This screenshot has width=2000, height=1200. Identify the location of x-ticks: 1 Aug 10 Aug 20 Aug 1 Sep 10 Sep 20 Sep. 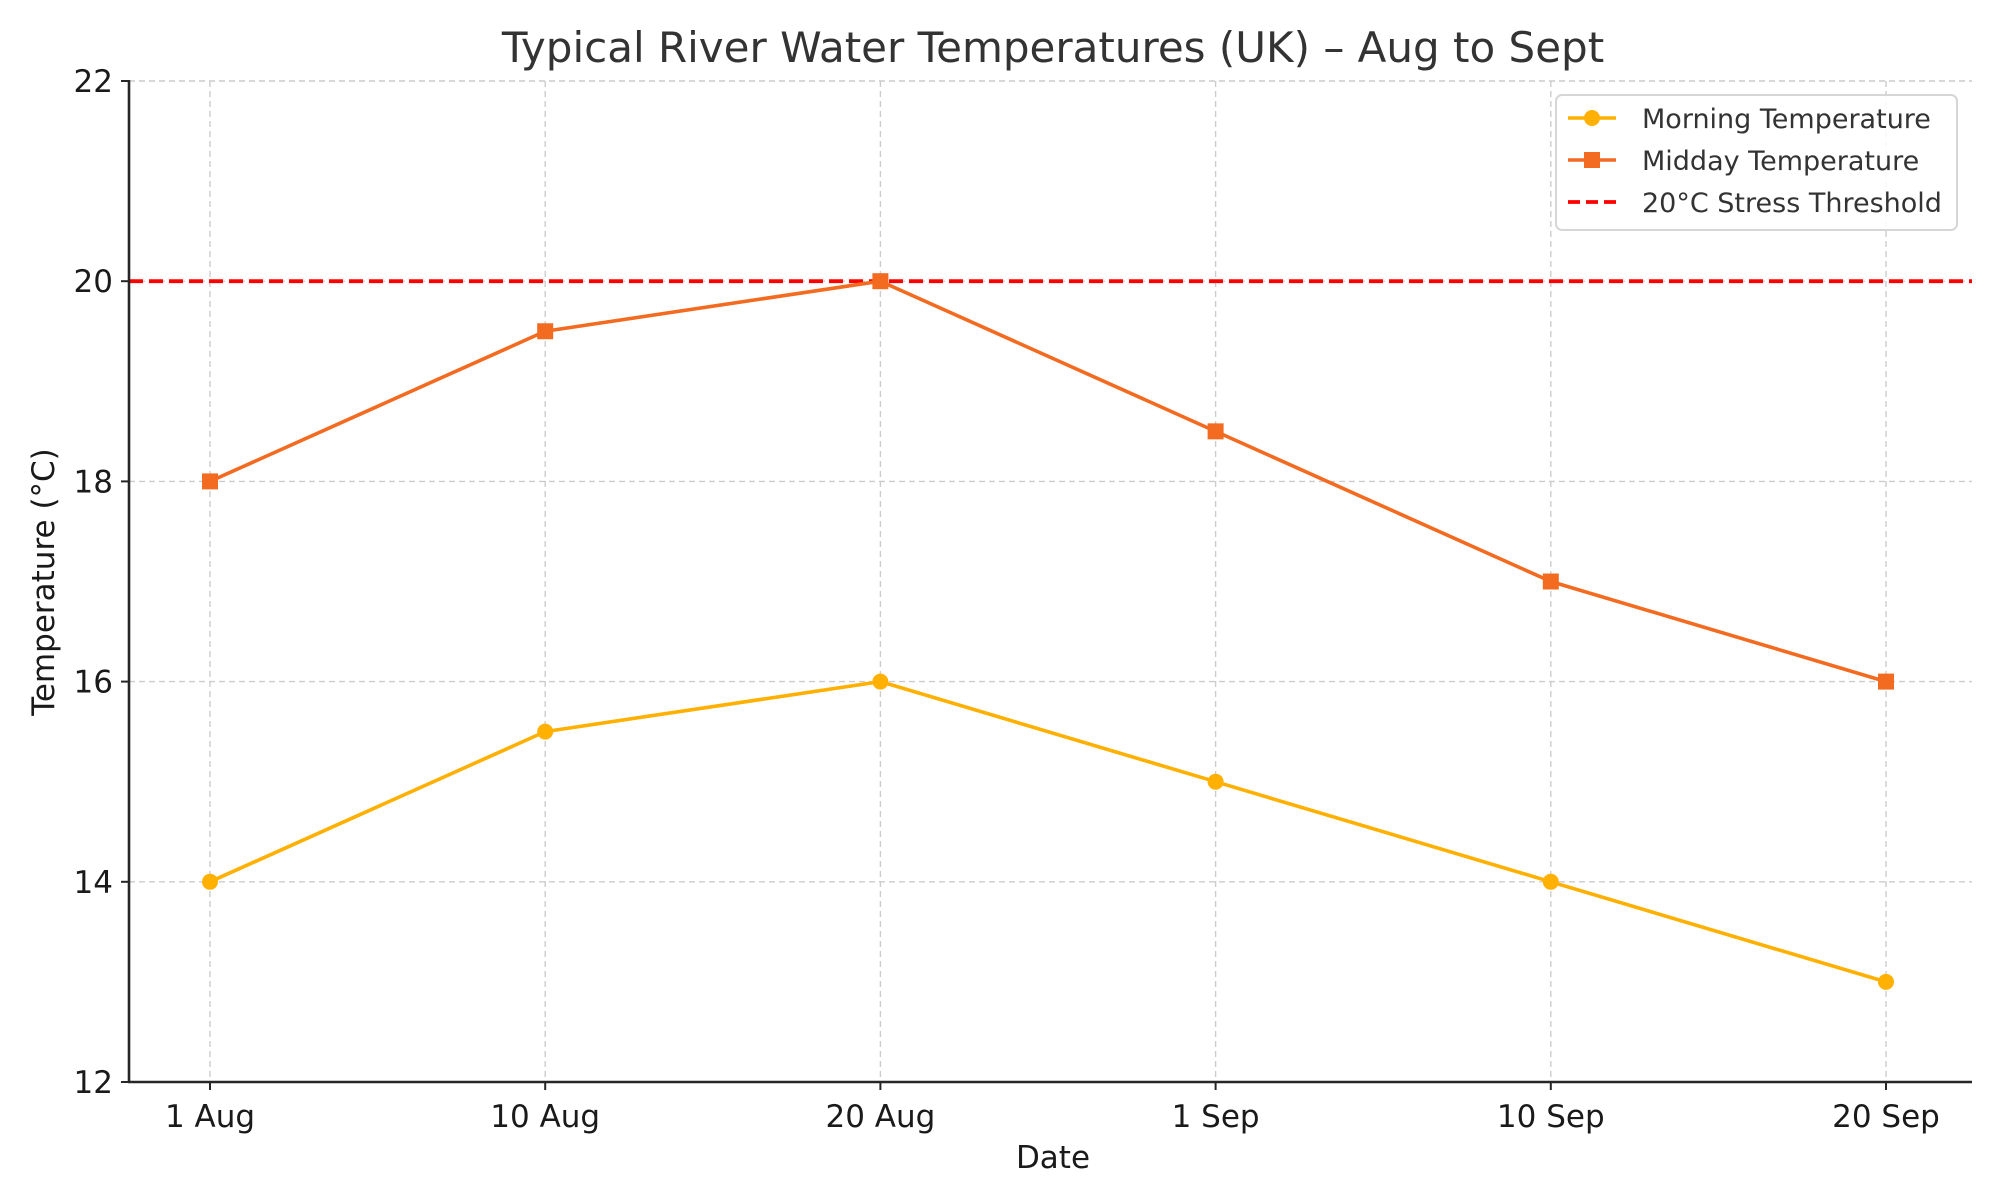
(1052, 1108).